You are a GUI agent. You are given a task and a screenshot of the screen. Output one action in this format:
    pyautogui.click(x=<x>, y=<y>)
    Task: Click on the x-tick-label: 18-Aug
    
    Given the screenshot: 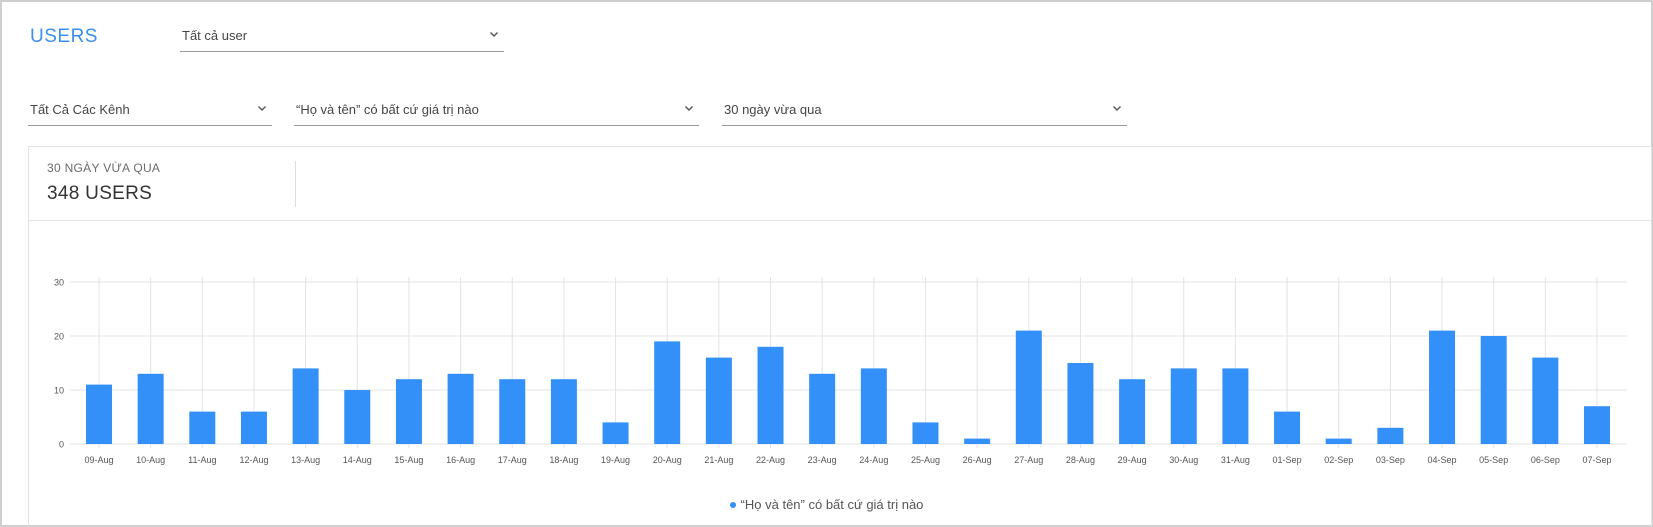 What is the action you would take?
    pyautogui.click(x=563, y=460)
    